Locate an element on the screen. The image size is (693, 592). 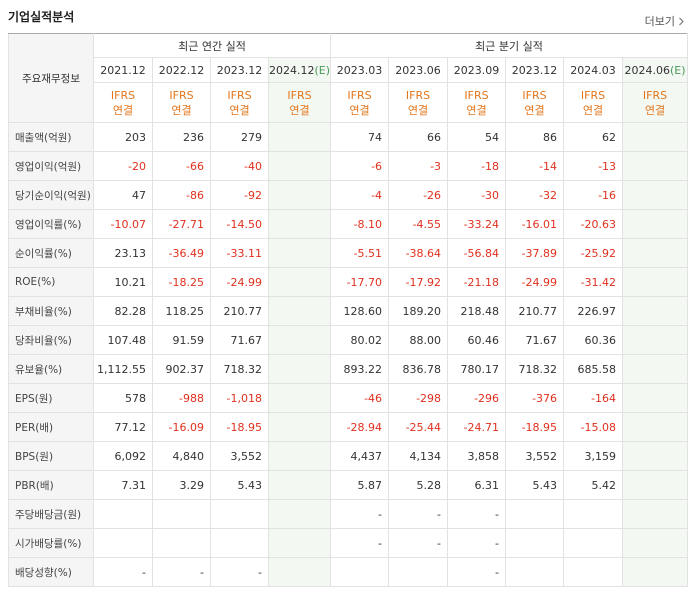
value-cell: -40 is located at coordinates (239, 166).